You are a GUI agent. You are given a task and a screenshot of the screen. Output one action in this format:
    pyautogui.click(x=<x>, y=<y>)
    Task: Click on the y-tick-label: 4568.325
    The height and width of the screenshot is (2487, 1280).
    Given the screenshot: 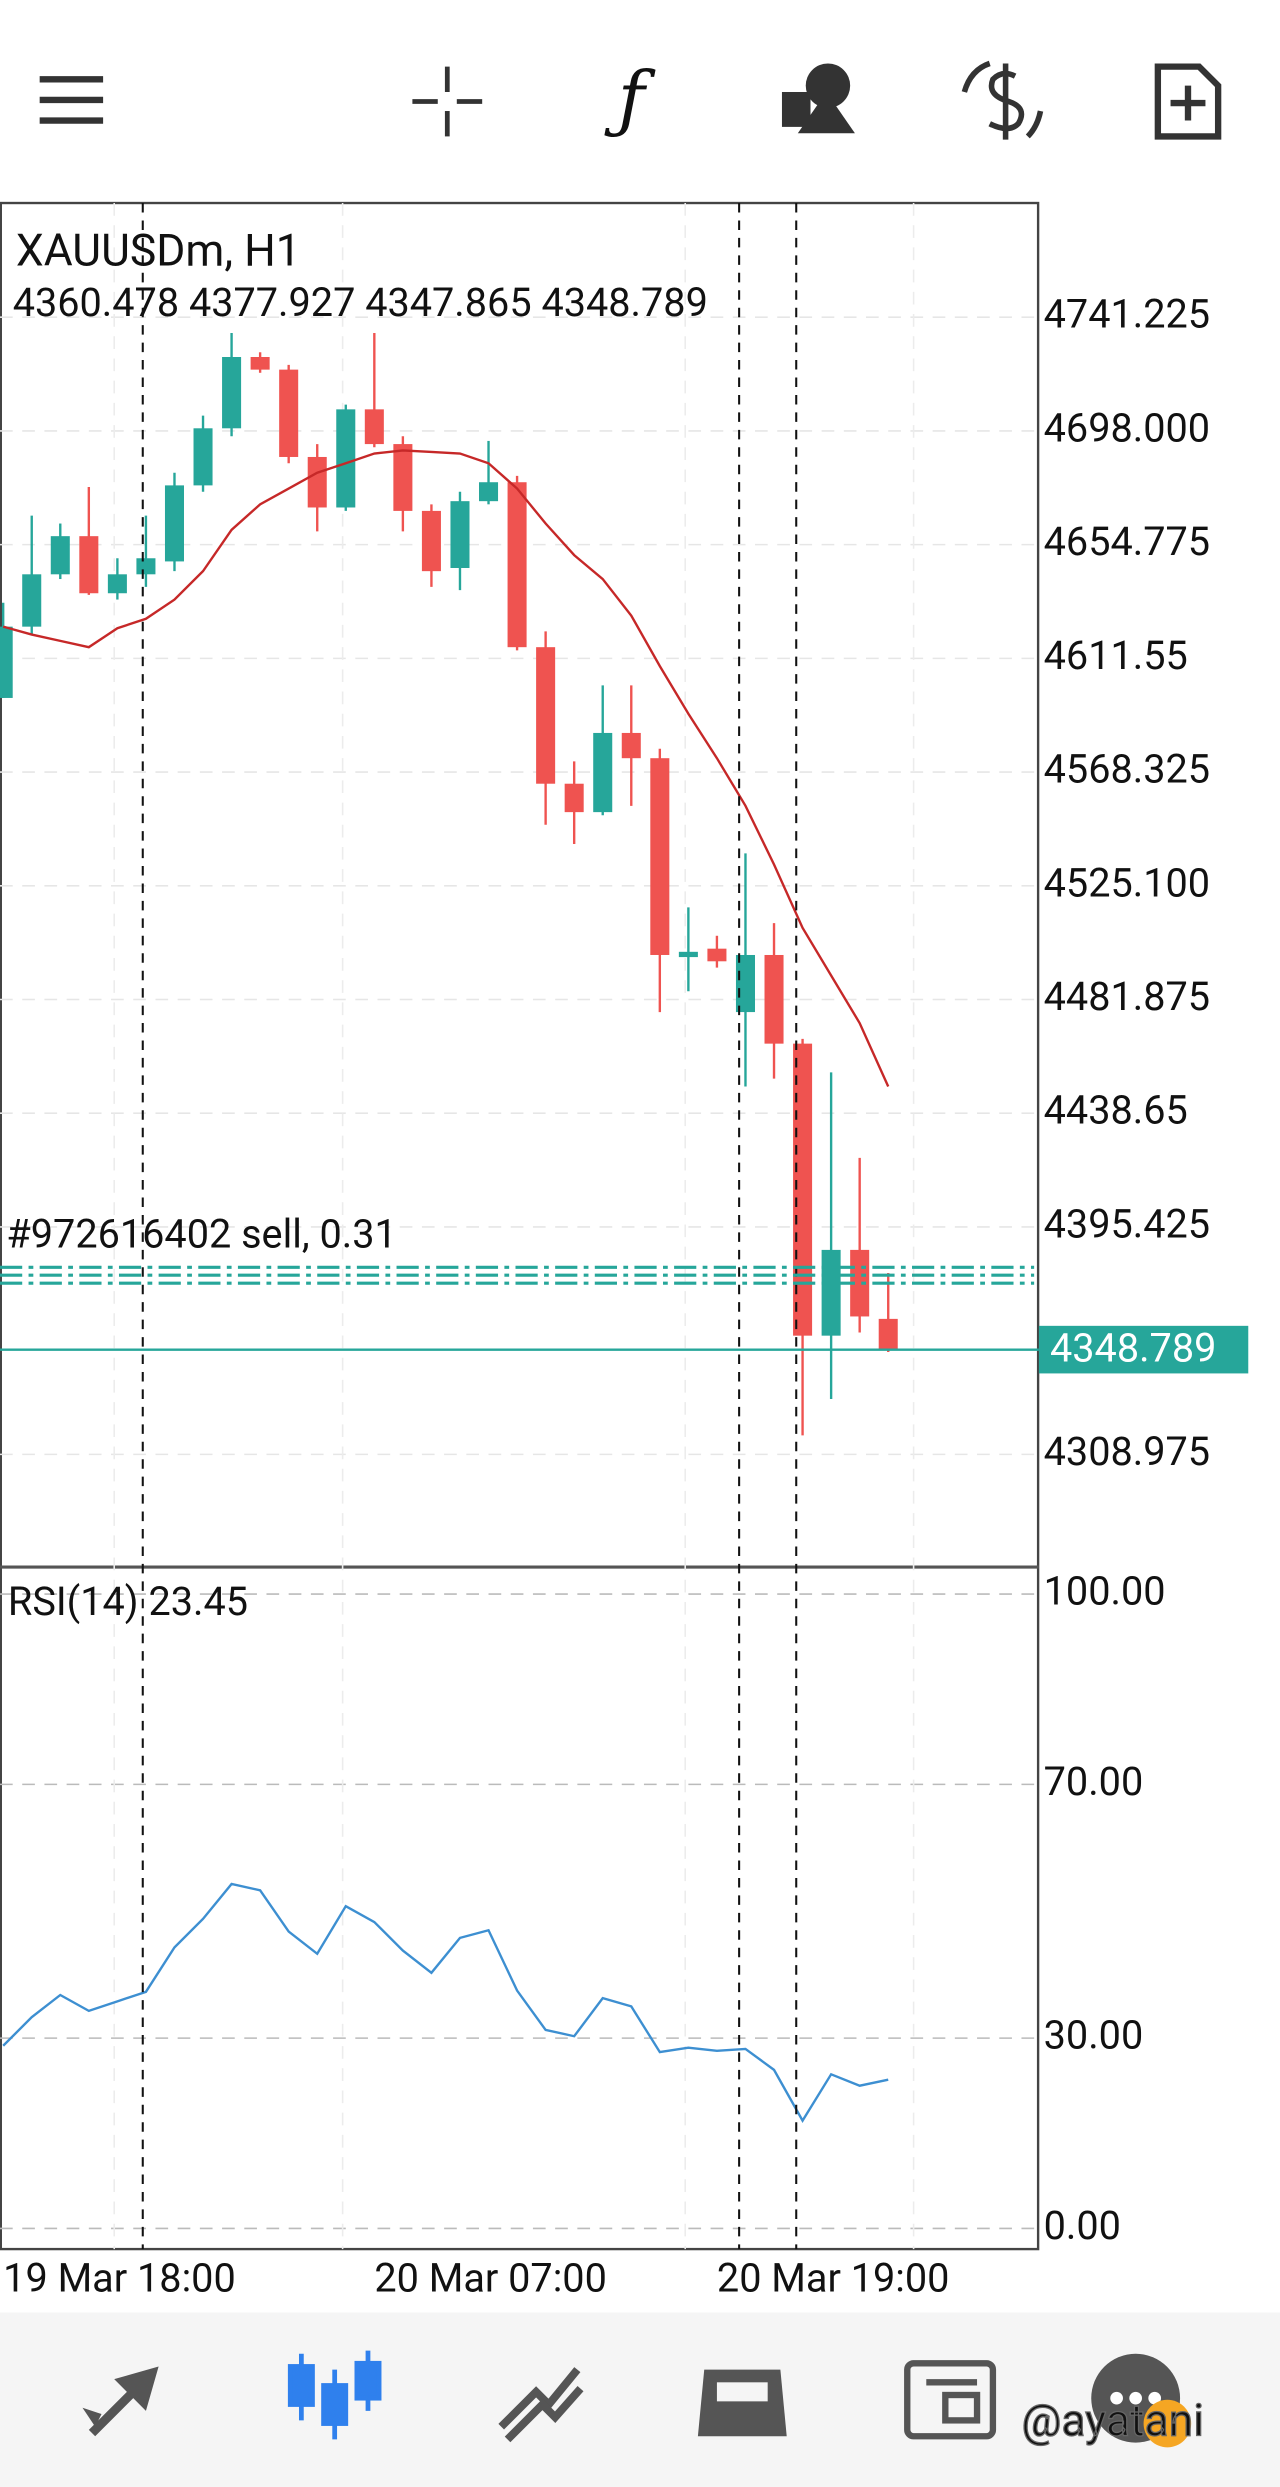 What is the action you would take?
    pyautogui.click(x=1127, y=769)
    